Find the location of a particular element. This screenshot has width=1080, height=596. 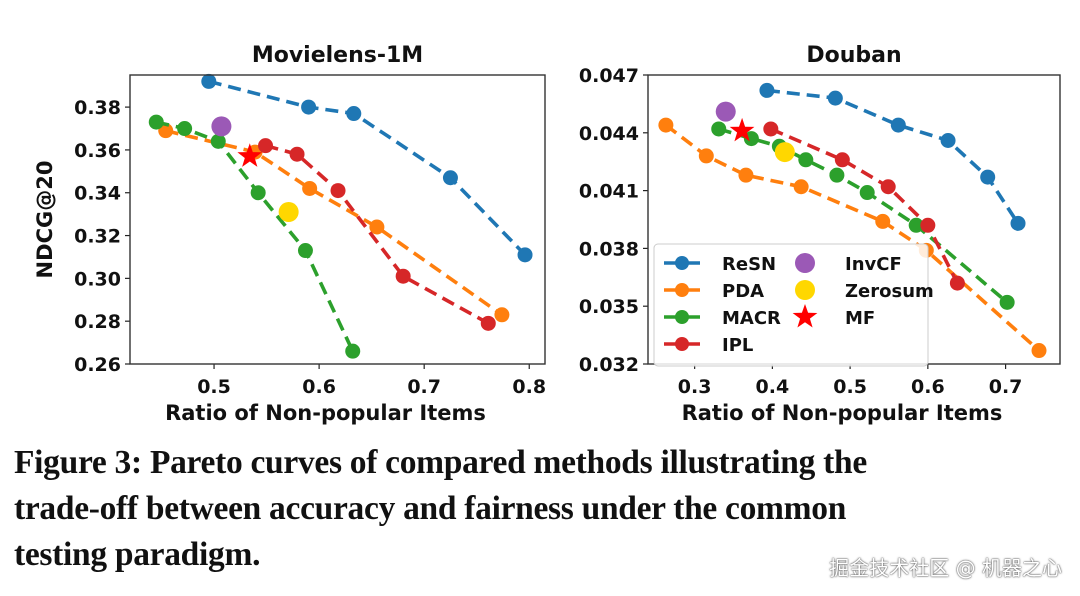

legend-entry-invcf: InvCF is located at coordinates (848, 264).